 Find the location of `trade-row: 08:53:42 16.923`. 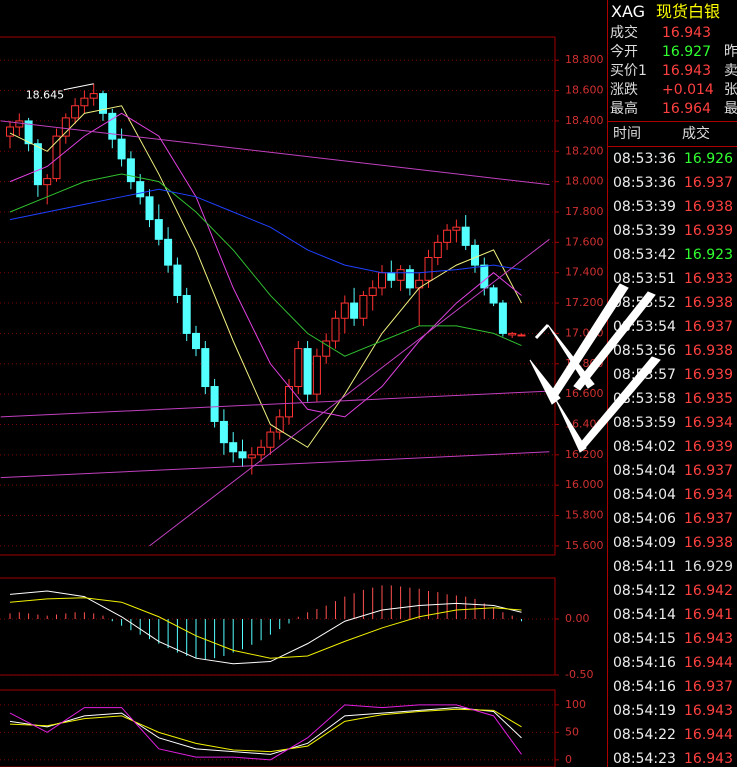

trade-row: 08:53:42 16.923 is located at coordinates (672, 255).